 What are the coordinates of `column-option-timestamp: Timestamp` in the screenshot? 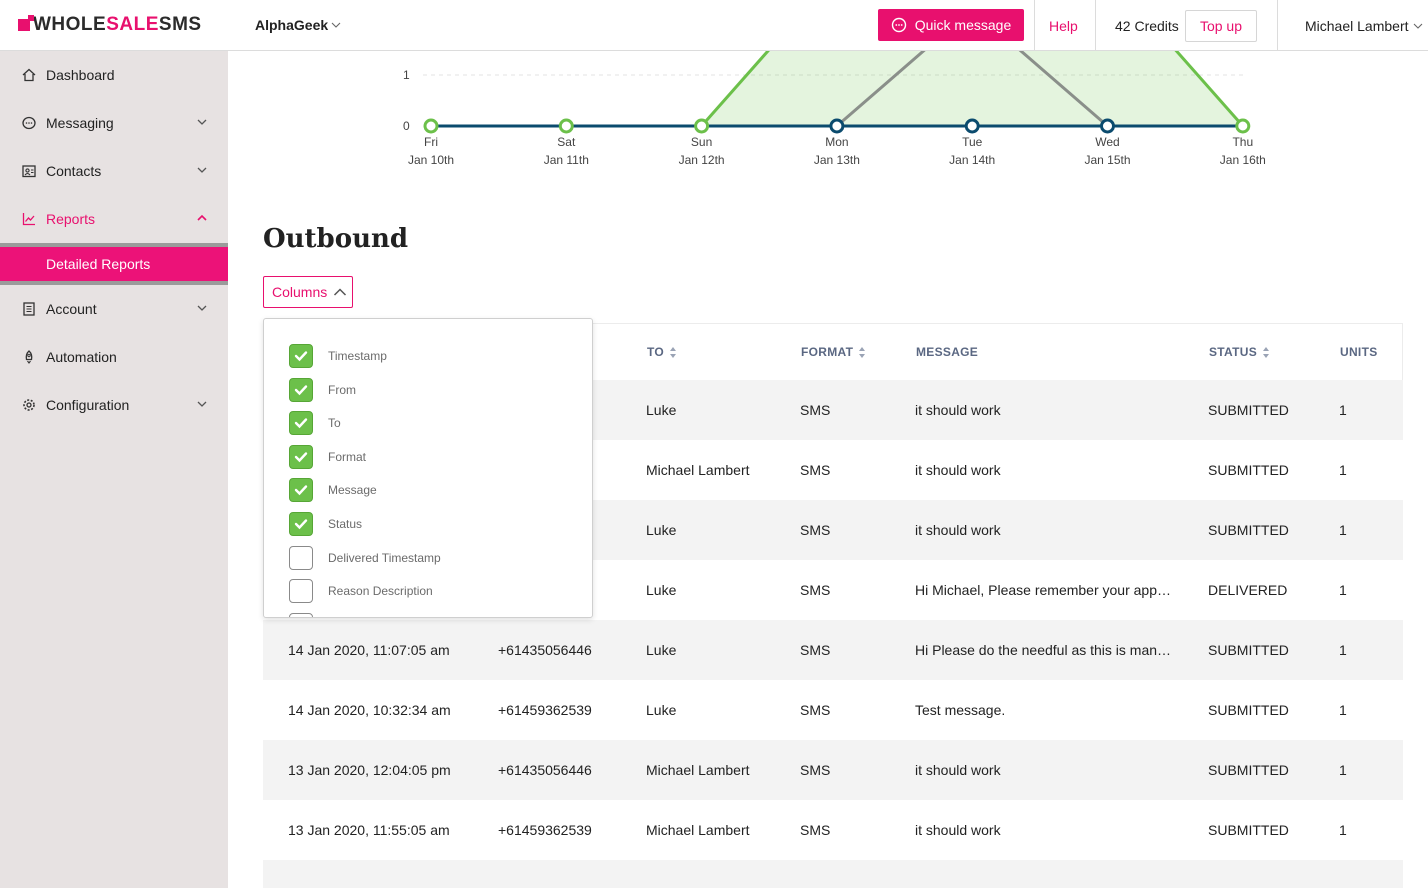 It's located at (338, 356).